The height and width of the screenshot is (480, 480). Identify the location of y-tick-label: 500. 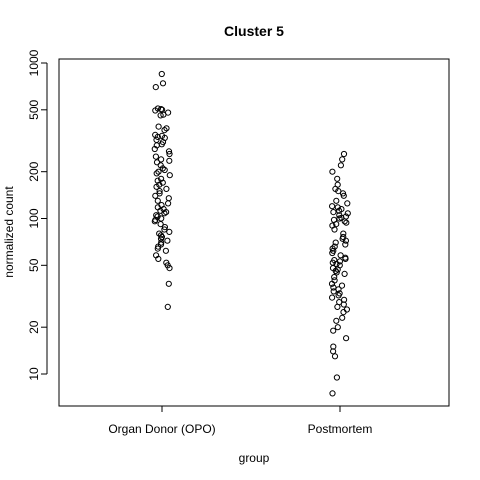
(34, 109).